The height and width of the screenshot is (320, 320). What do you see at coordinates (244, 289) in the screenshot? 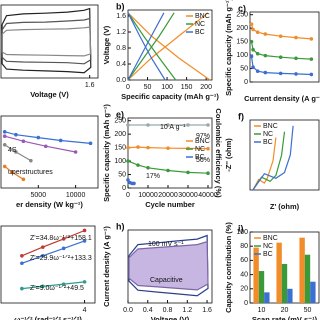
I see `y-tick-label: 20` at bounding box center [244, 289].